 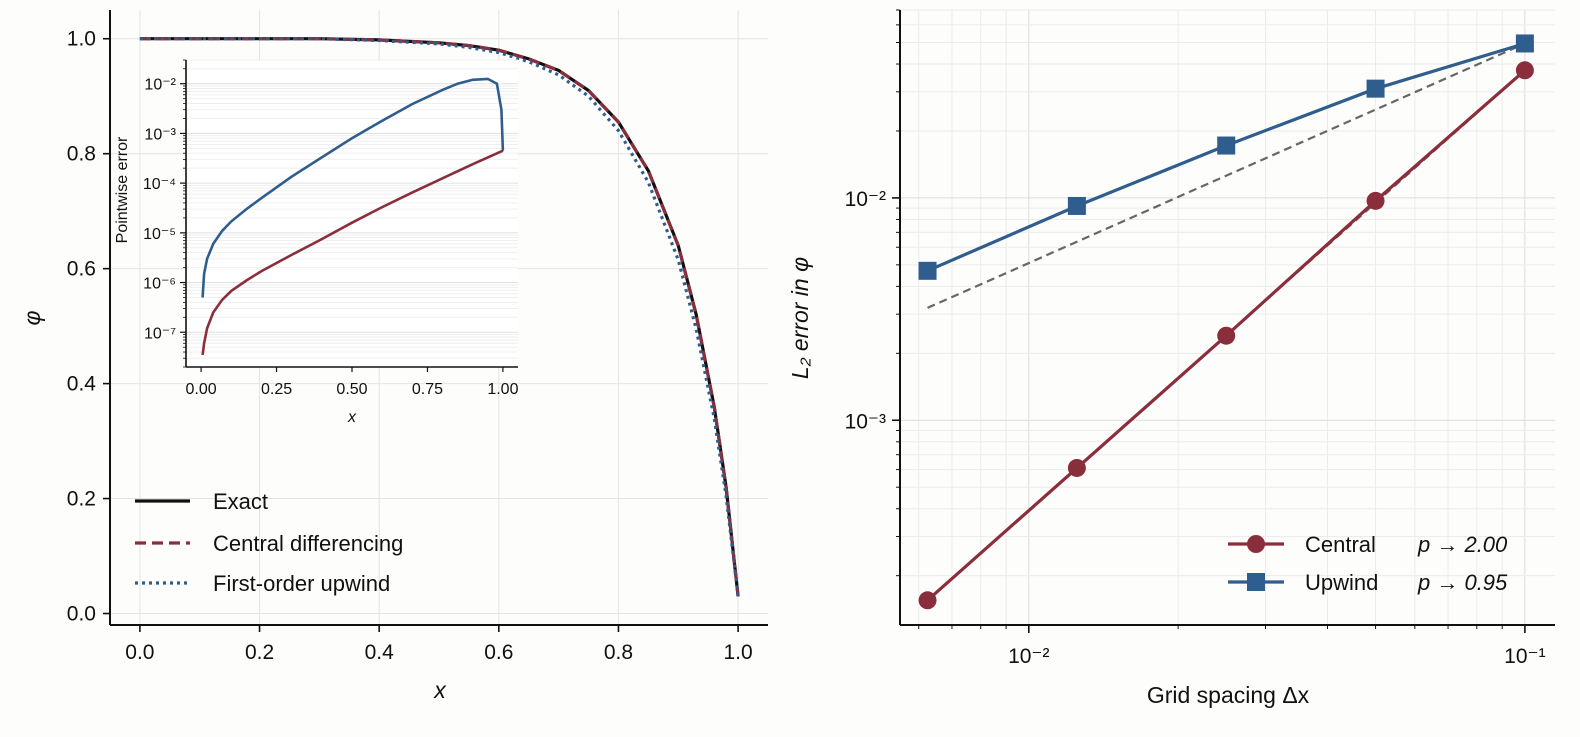 What do you see at coordinates (1340, 544) in the screenshot?
I see `legend-label-central-conv: Central` at bounding box center [1340, 544].